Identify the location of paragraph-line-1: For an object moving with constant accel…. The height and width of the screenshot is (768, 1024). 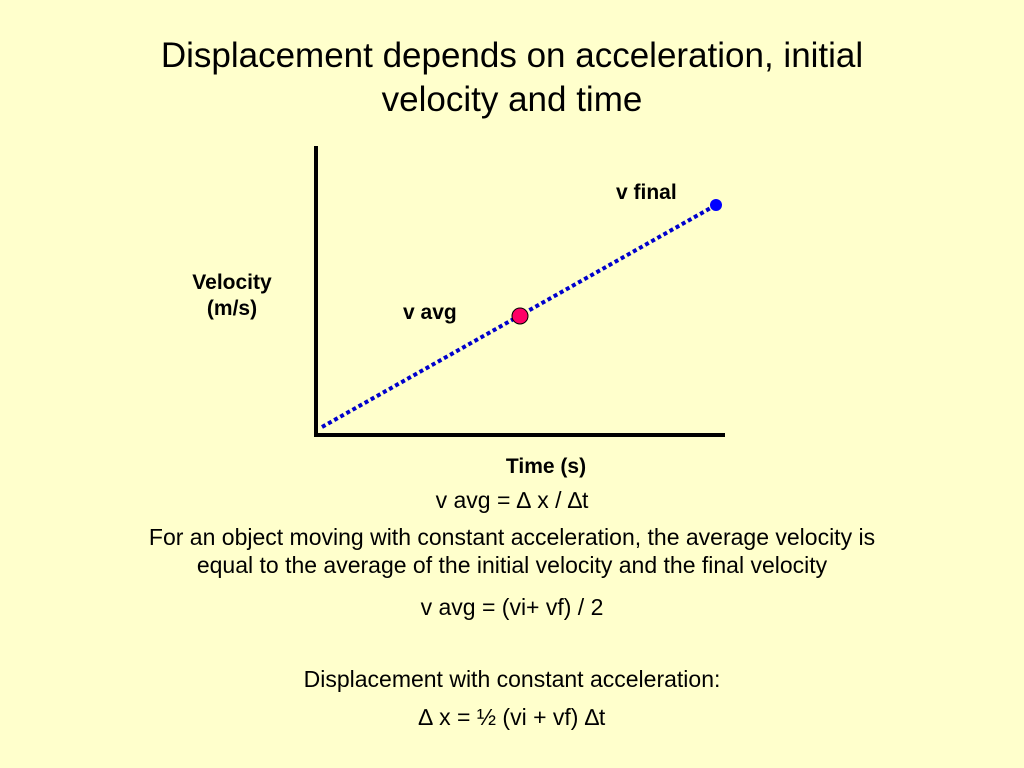
(512, 537).